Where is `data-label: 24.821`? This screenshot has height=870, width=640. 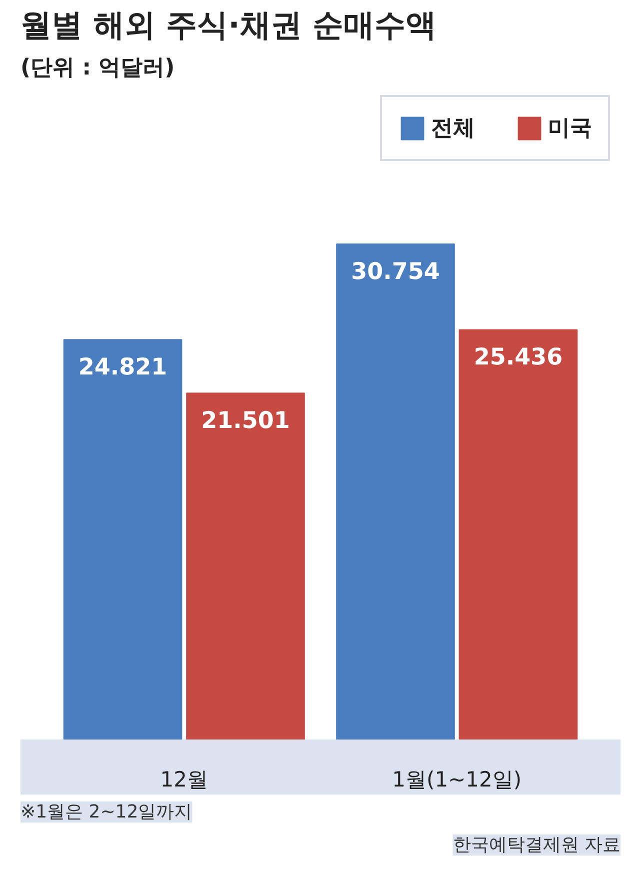
data-label: 24.821 is located at coordinates (123, 367).